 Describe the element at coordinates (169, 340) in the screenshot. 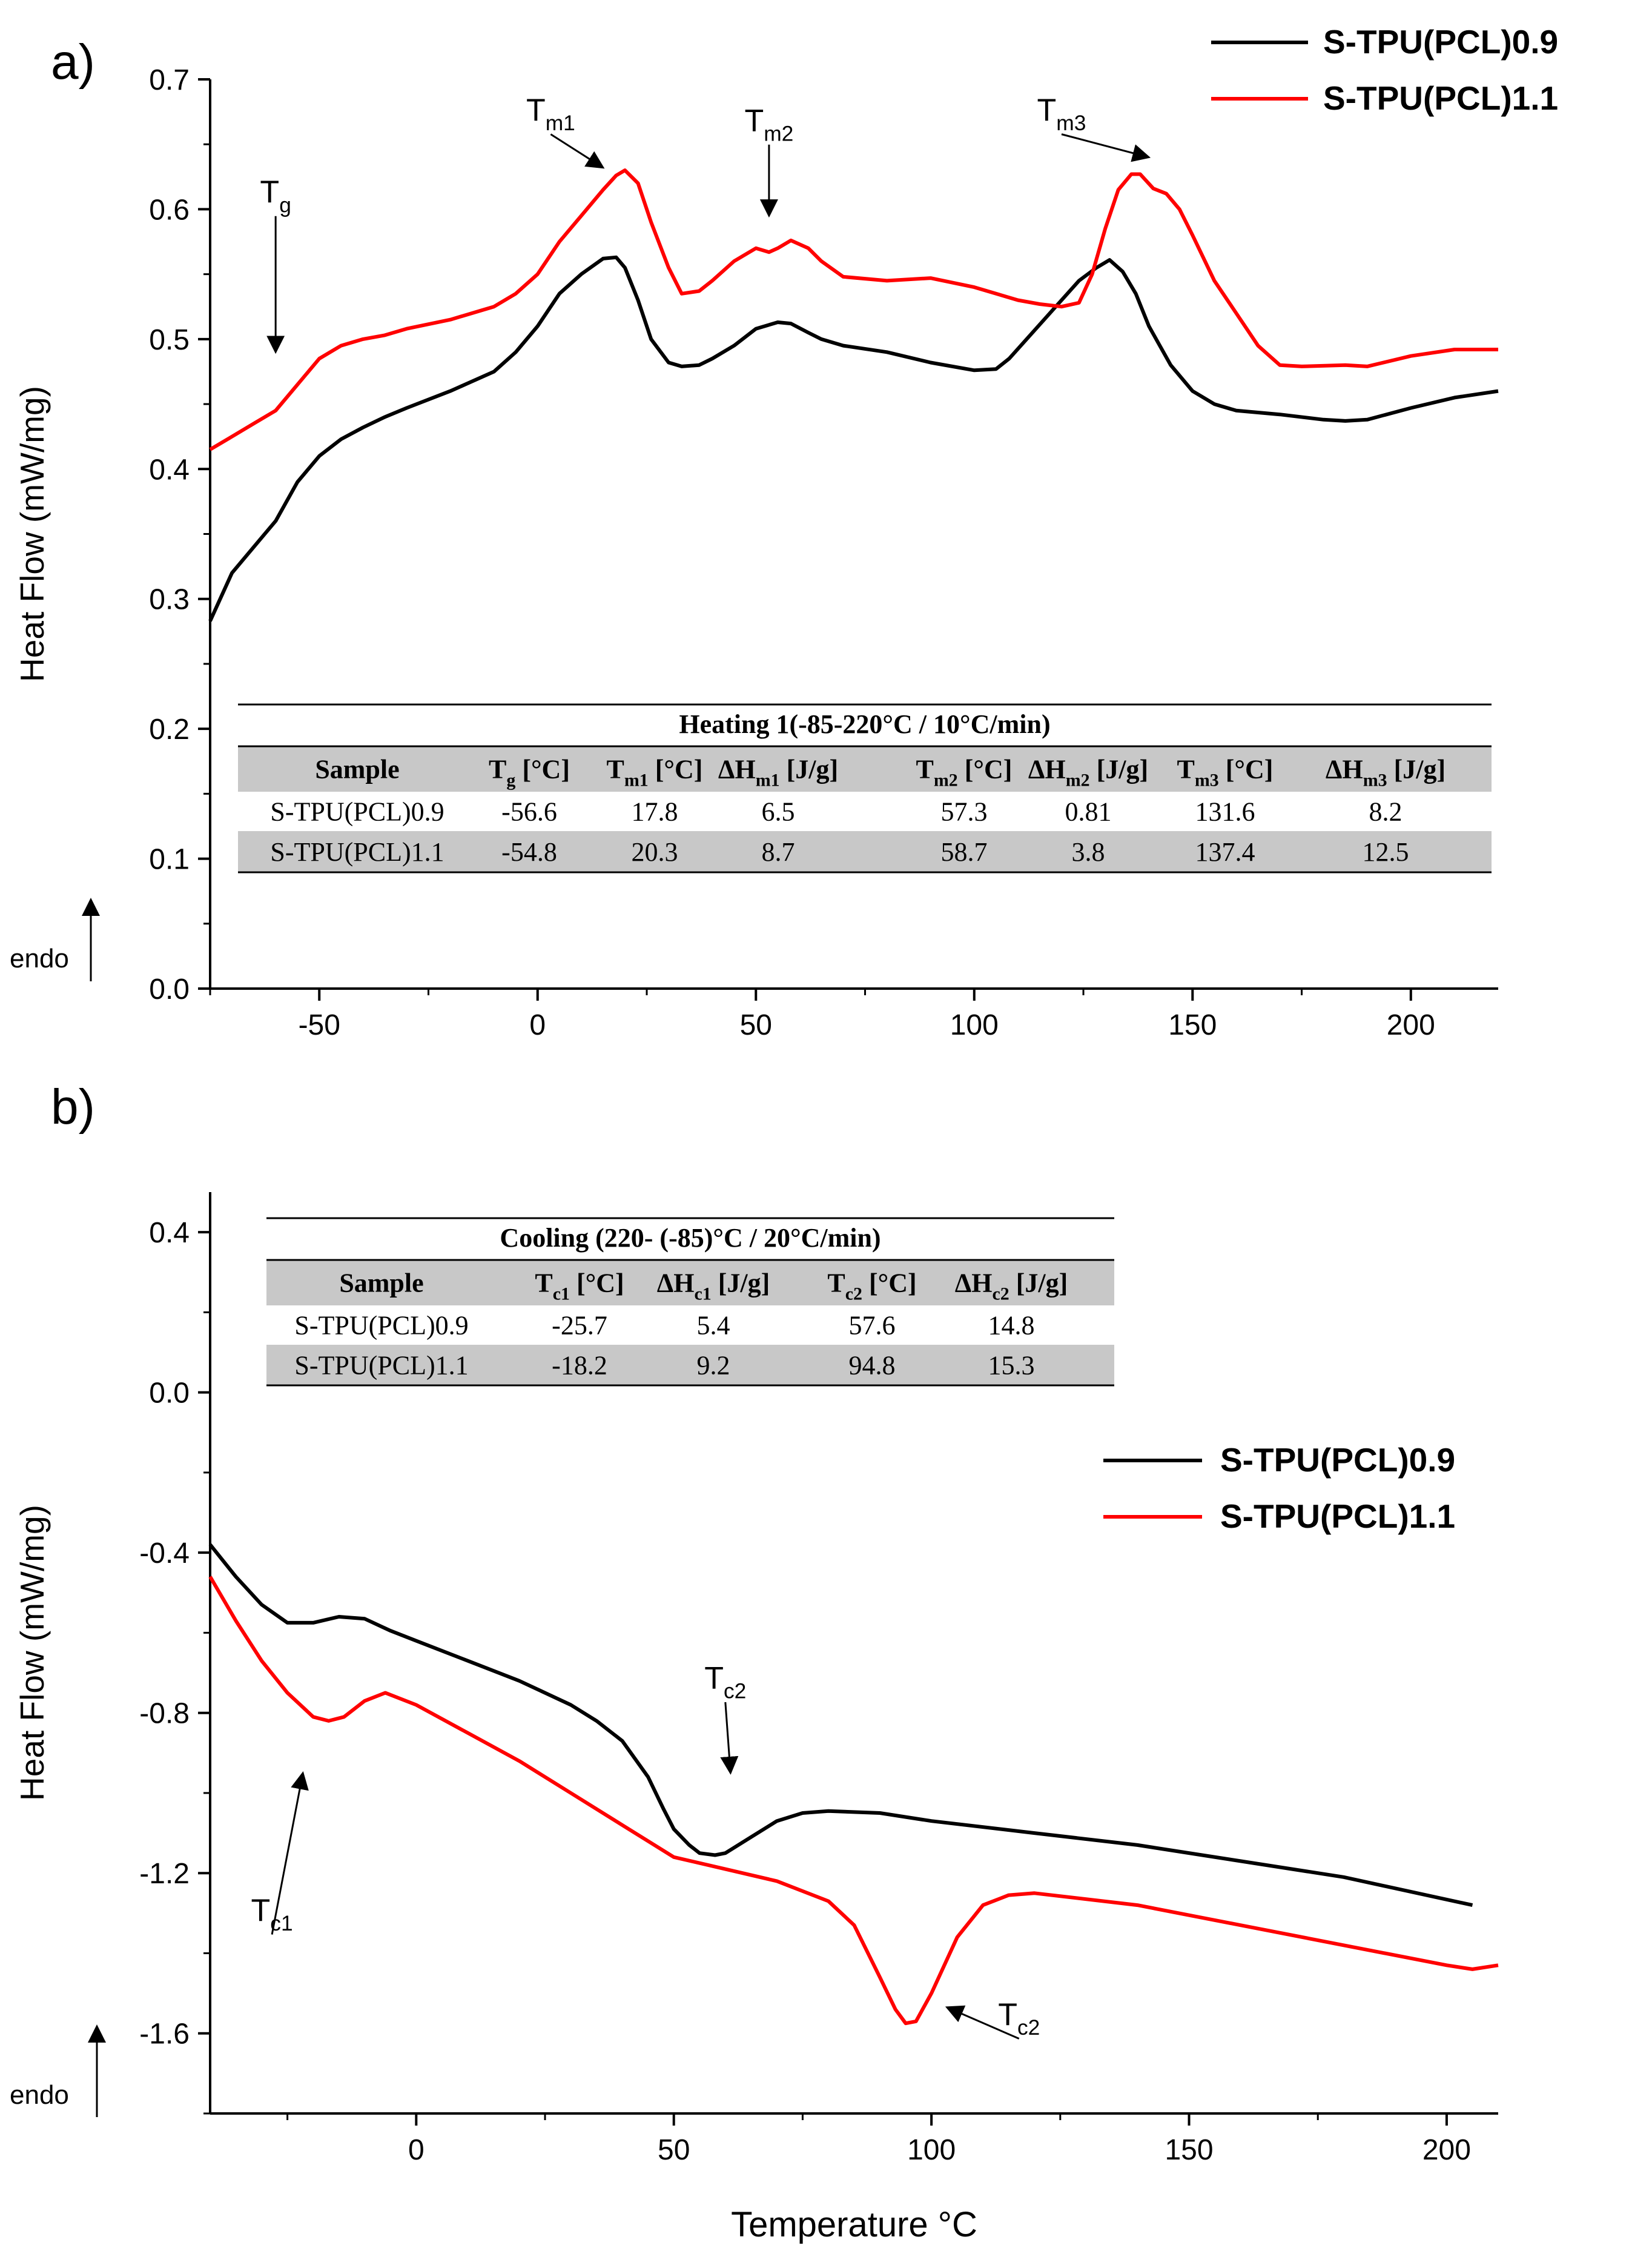

I see `y-tick-label: 0.5` at that location.